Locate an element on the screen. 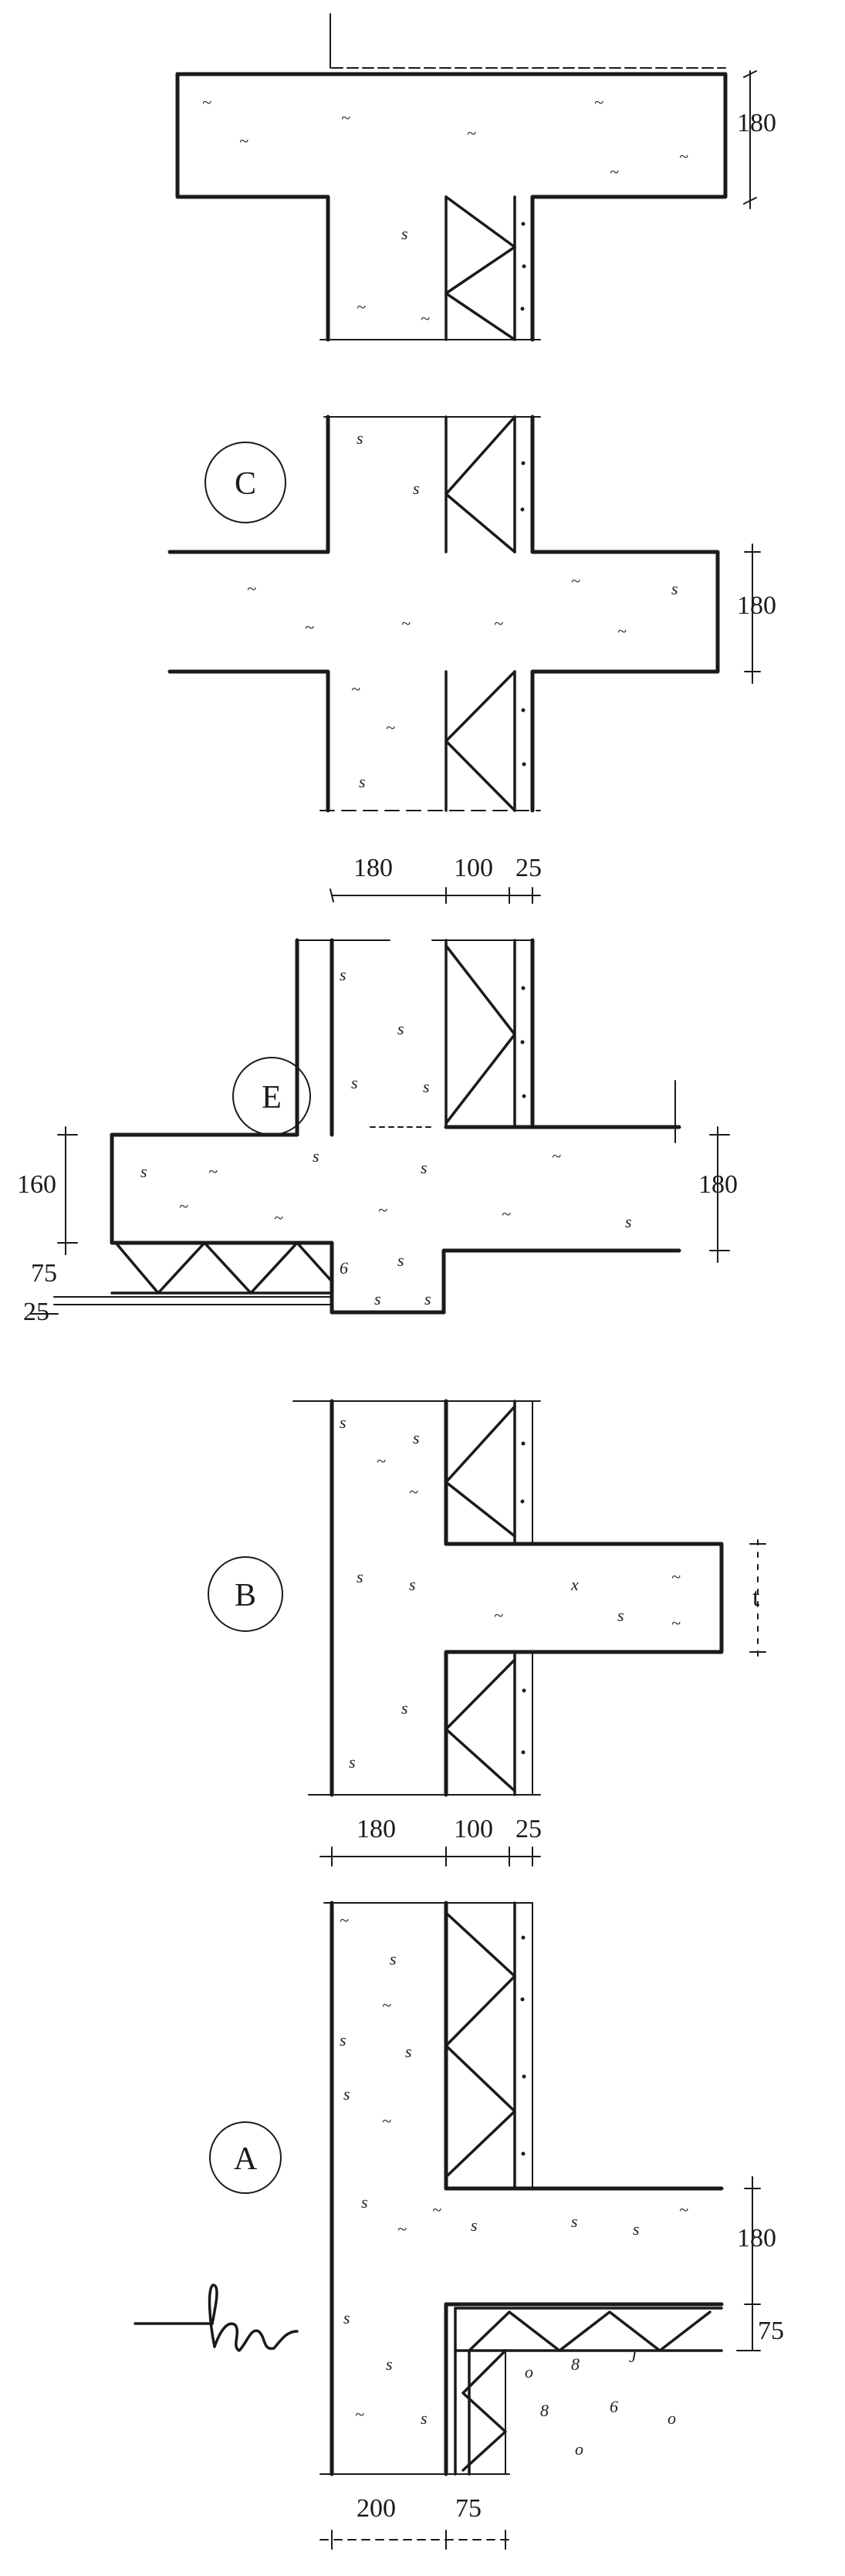 Image resolution: width=845 pixels, height=2576 pixels. svg-text: J is located at coordinates (633, 2356).